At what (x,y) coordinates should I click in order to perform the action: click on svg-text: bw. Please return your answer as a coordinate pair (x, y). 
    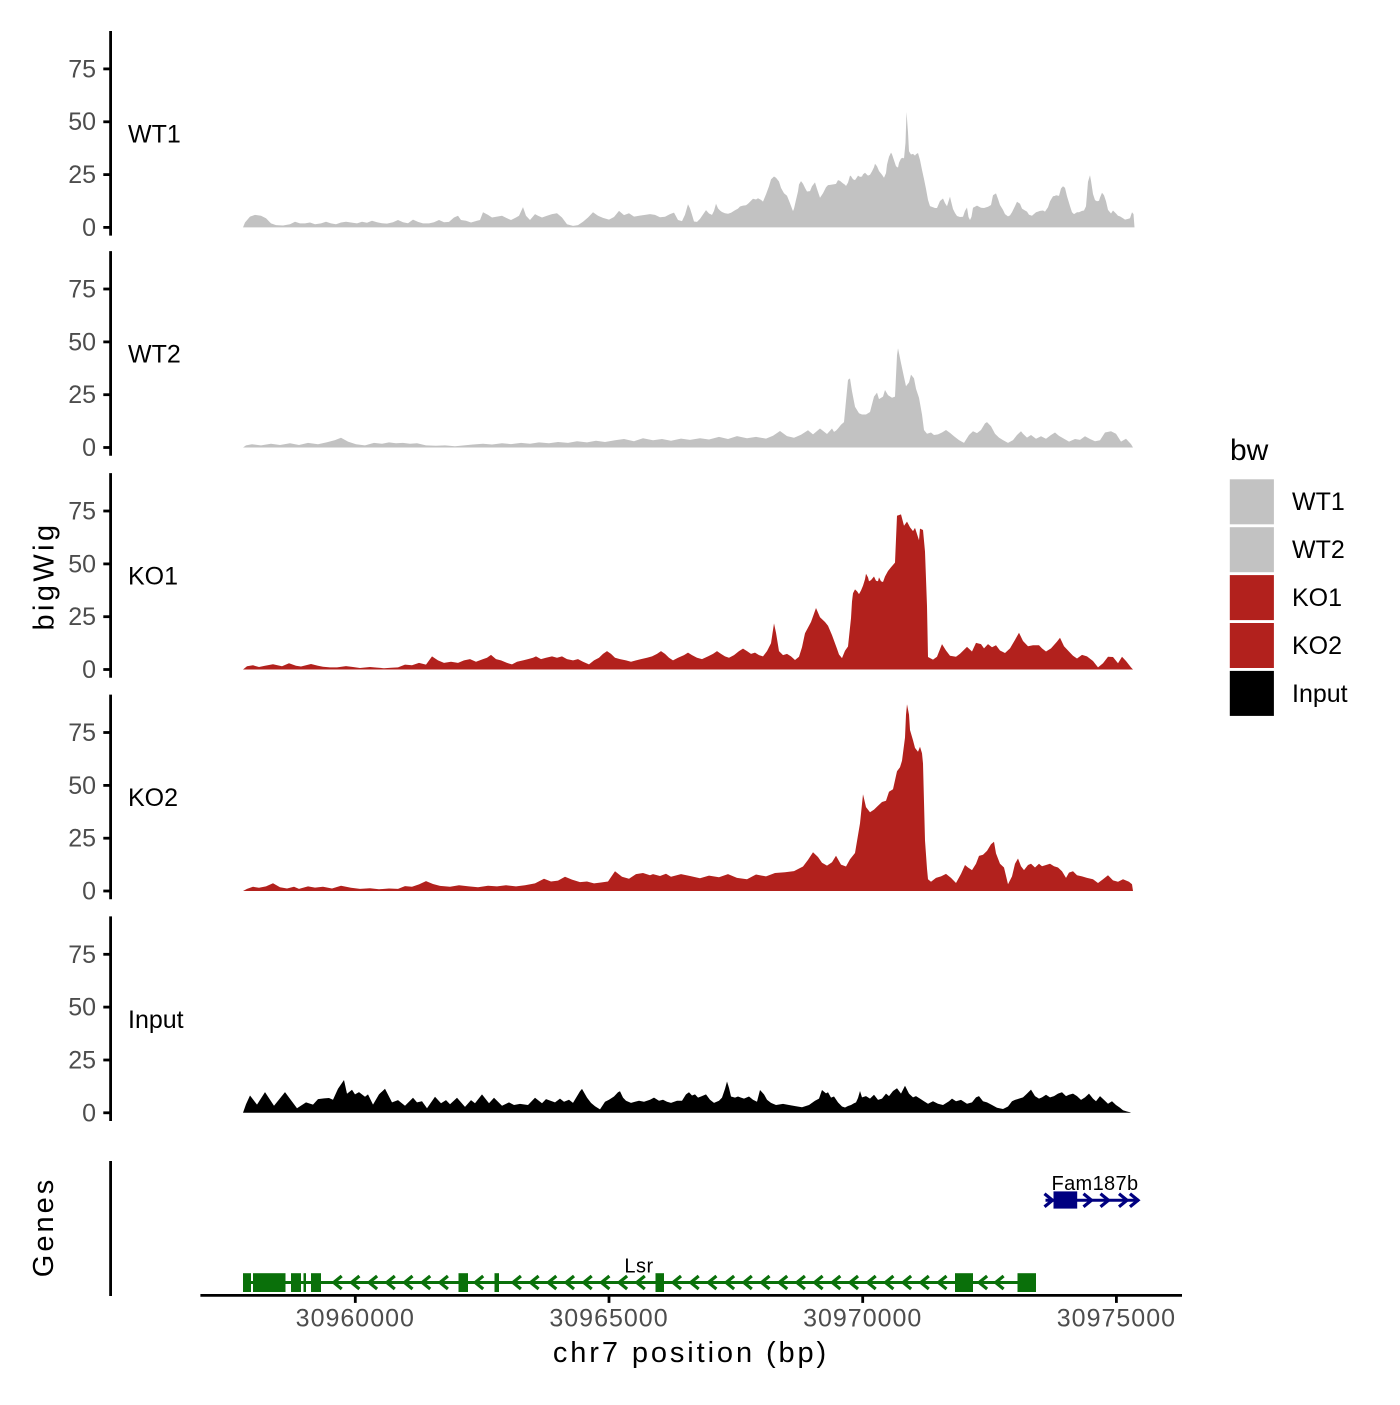
    Looking at the image, I should click on (1249, 450).